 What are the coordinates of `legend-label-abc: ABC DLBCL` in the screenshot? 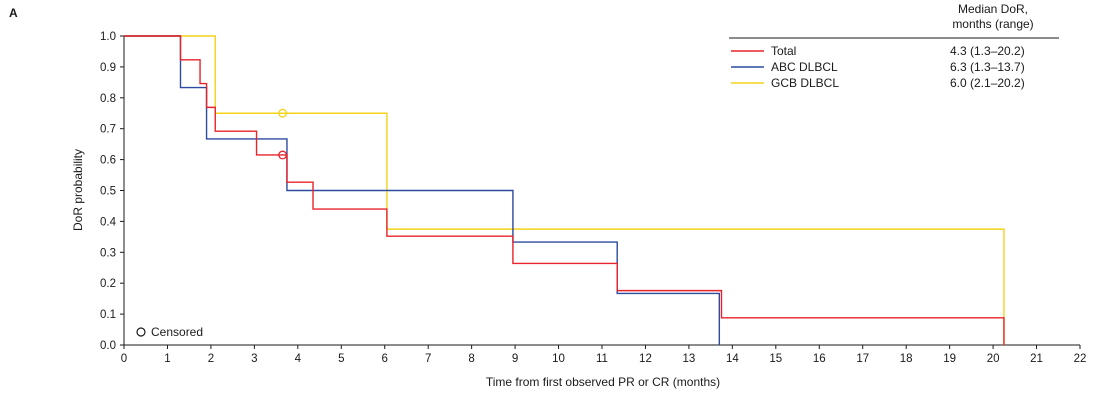 It's located at (804, 67).